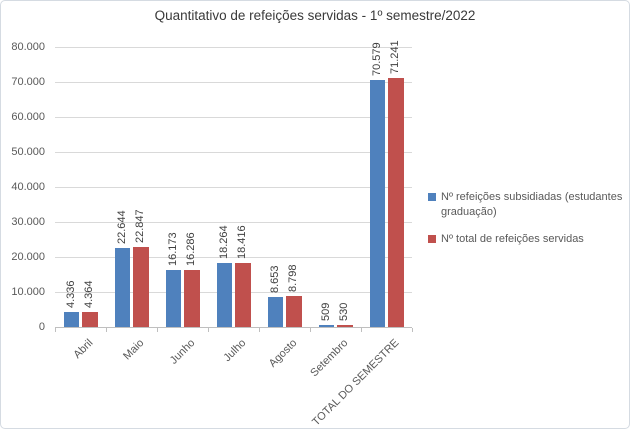 Image resolution: width=630 pixels, height=429 pixels. I want to click on y-axis-tick-label: 30.000, so click(28, 222).